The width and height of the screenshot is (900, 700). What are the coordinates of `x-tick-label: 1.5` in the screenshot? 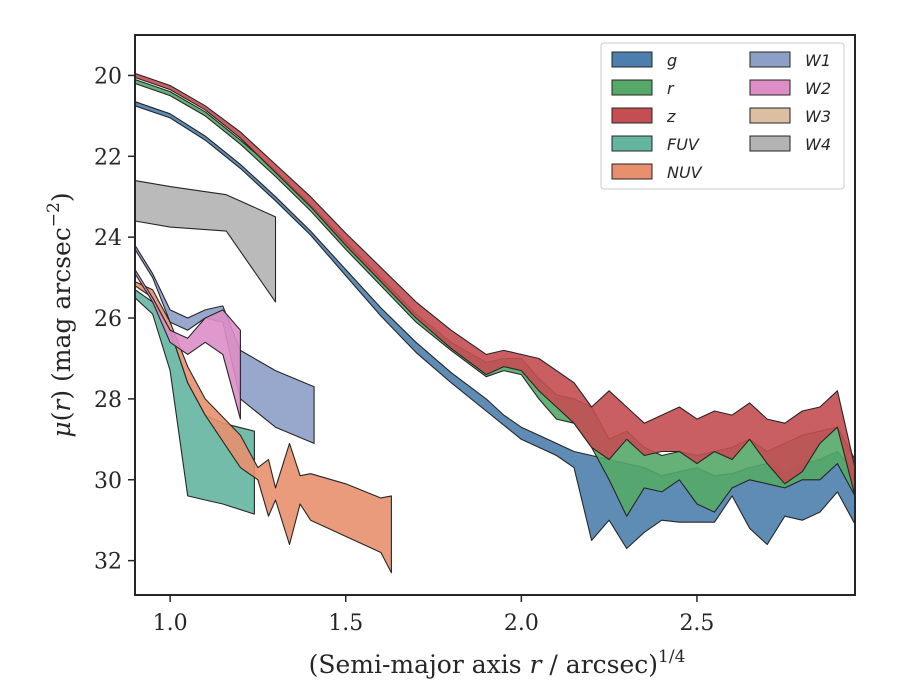 It's located at (345, 623).